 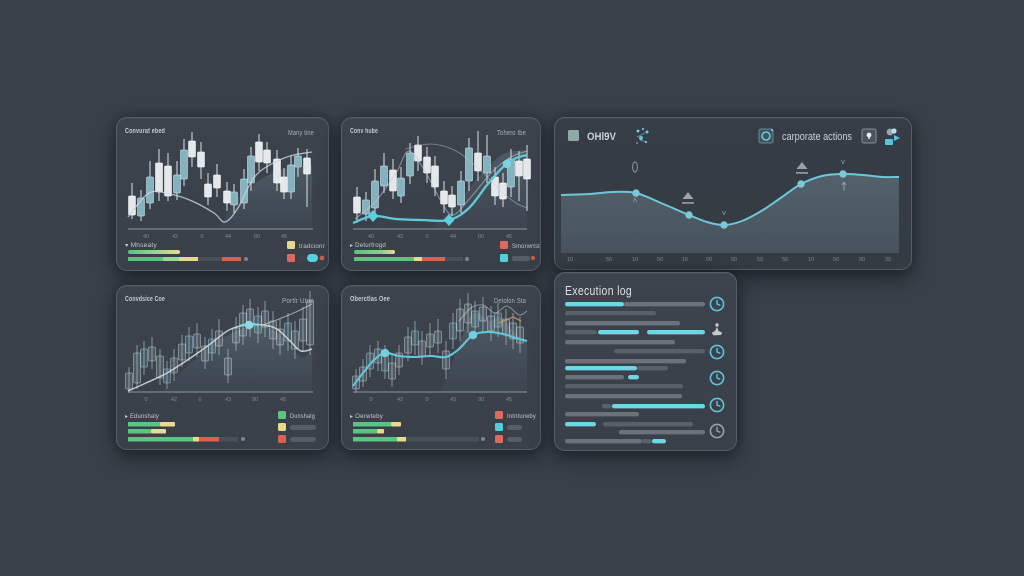 What do you see at coordinates (521, 417) in the screenshot?
I see `svg-text: Intnturwby` at bounding box center [521, 417].